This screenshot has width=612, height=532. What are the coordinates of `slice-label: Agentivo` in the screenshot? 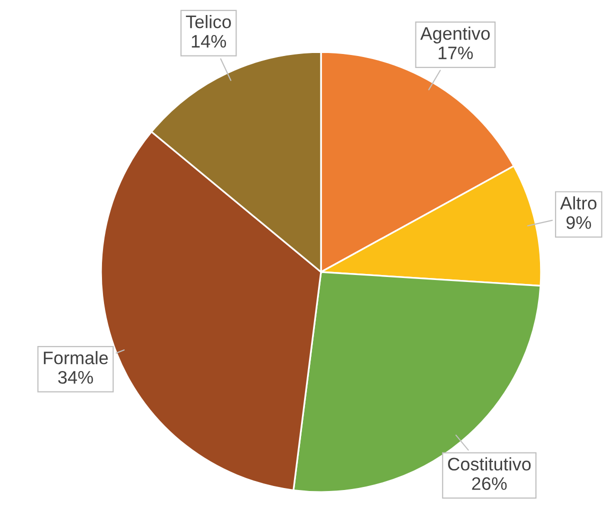 It's located at (455, 35).